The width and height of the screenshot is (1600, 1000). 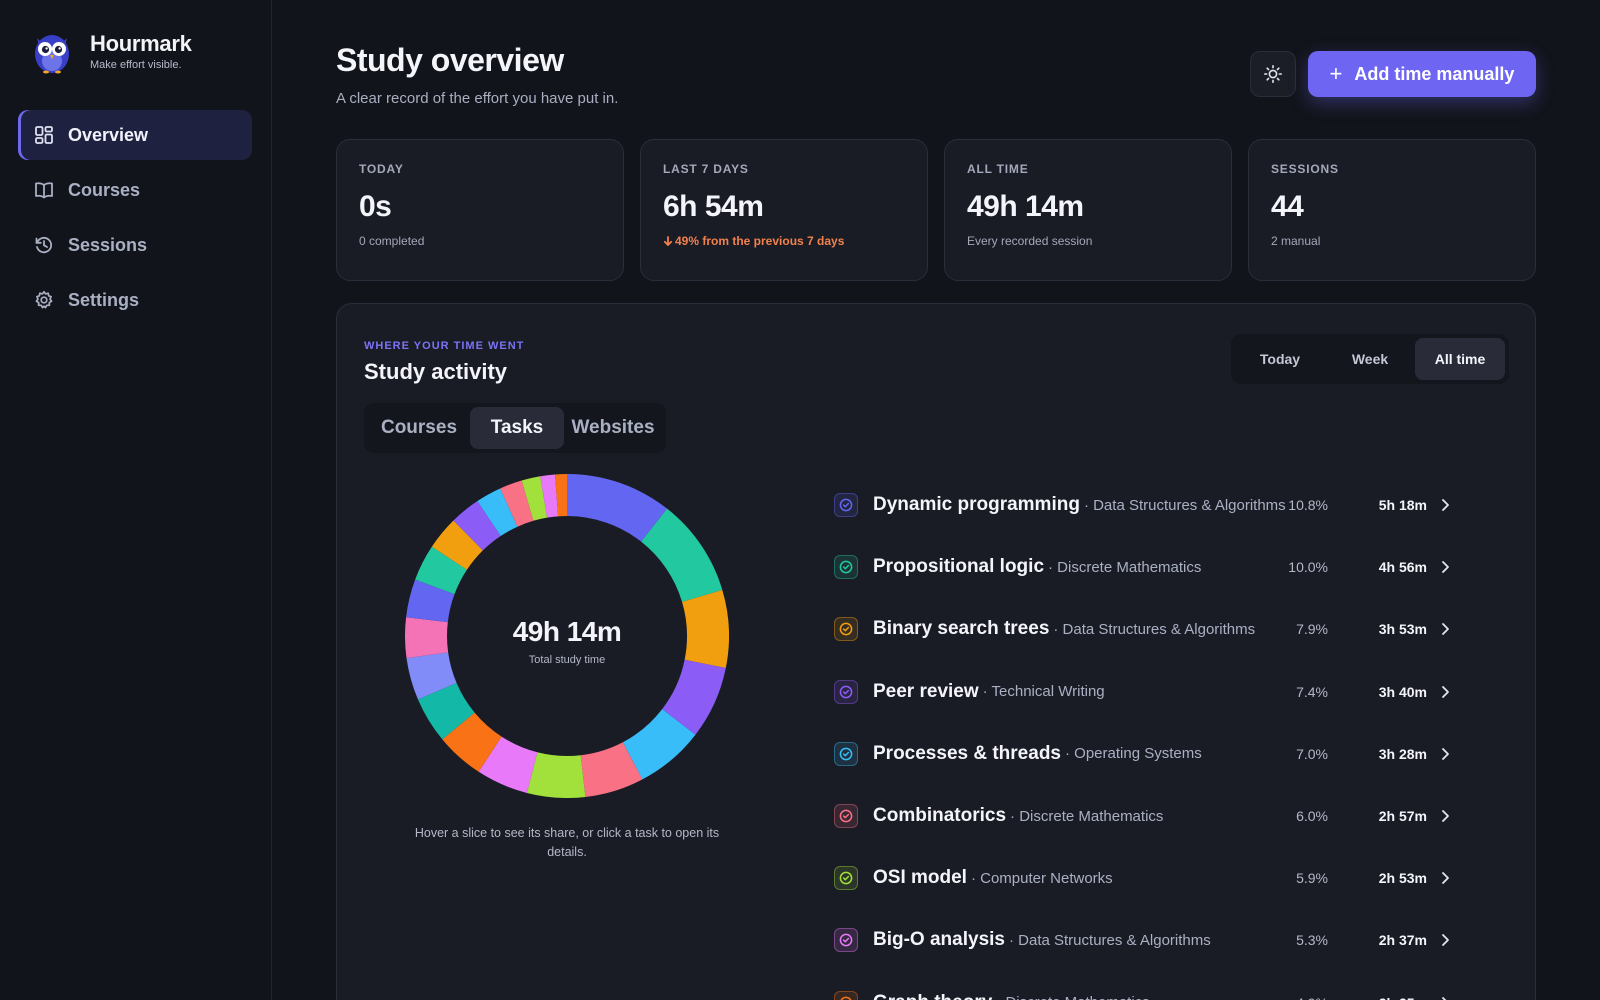 I want to click on add-time-button: + Add time manually, so click(x=1422, y=74).